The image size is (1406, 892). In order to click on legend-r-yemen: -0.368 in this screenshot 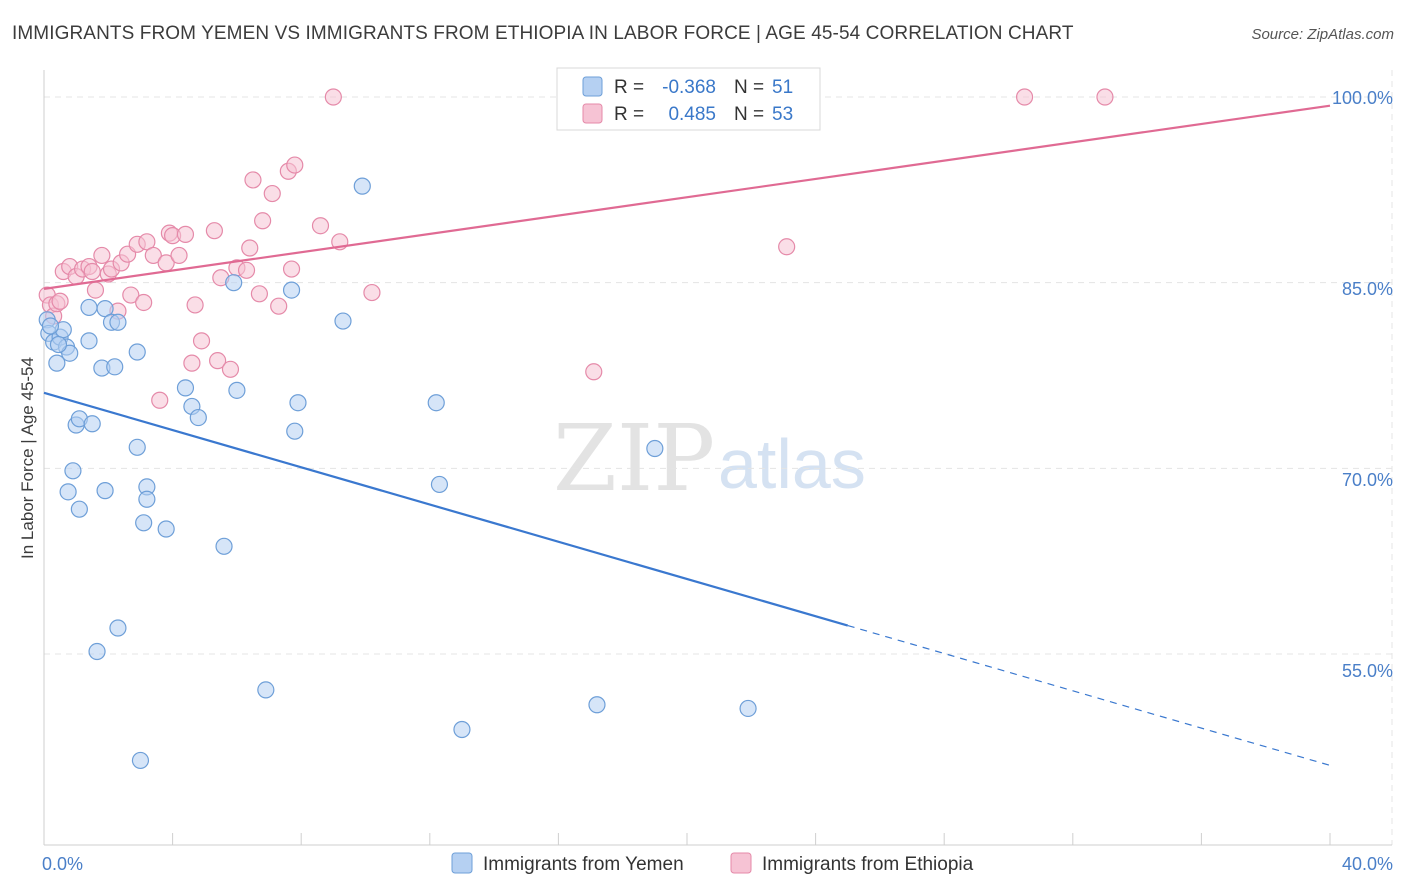, I will do `click(689, 87)`.